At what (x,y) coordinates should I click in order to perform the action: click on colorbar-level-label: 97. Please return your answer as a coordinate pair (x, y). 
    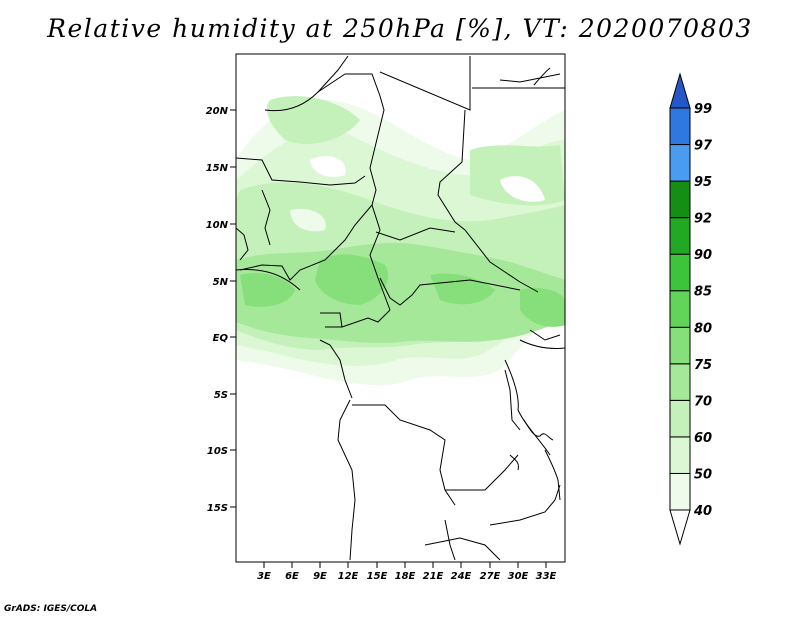
    Looking at the image, I should click on (703, 146).